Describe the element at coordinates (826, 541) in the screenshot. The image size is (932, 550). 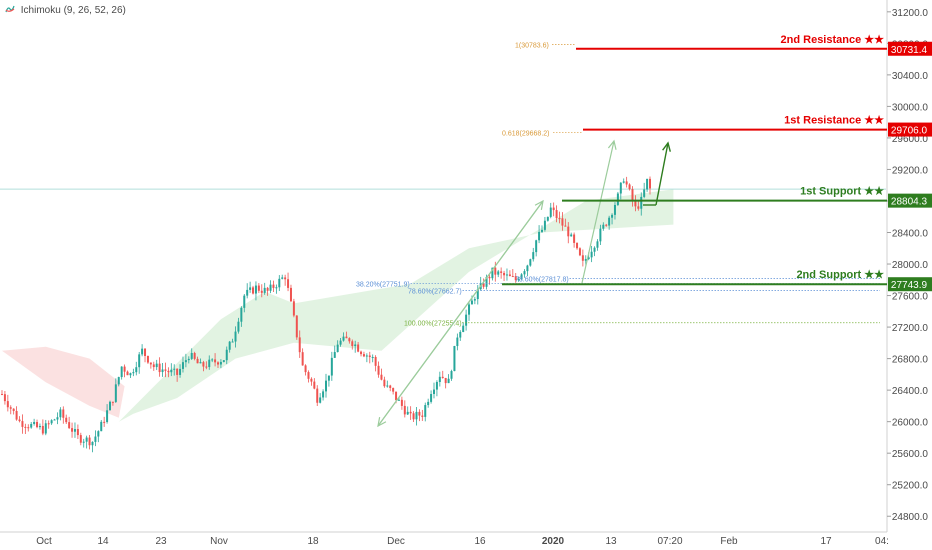
I see `x-tick-label: 17` at that location.